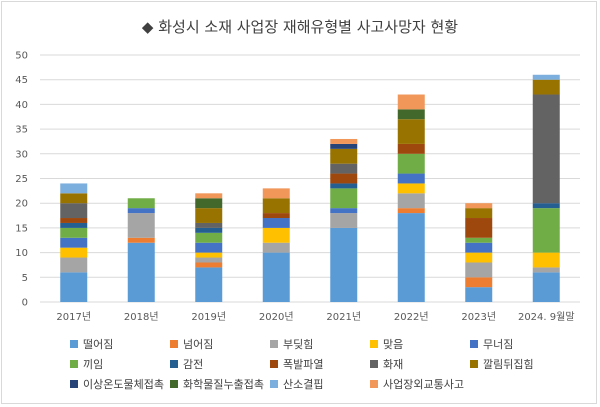 The image size is (600, 407). I want to click on legend-label: 부딪힘, so click(298, 344).